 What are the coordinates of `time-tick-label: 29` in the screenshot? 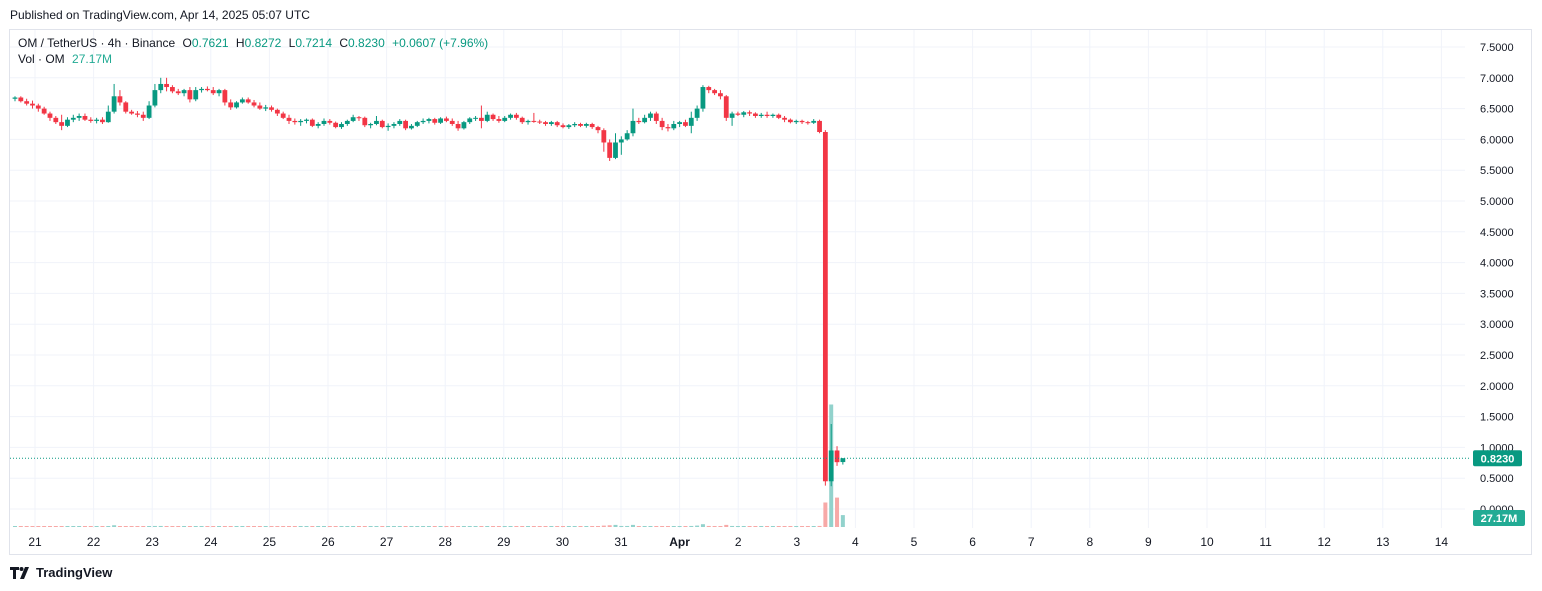 It's located at (504, 542).